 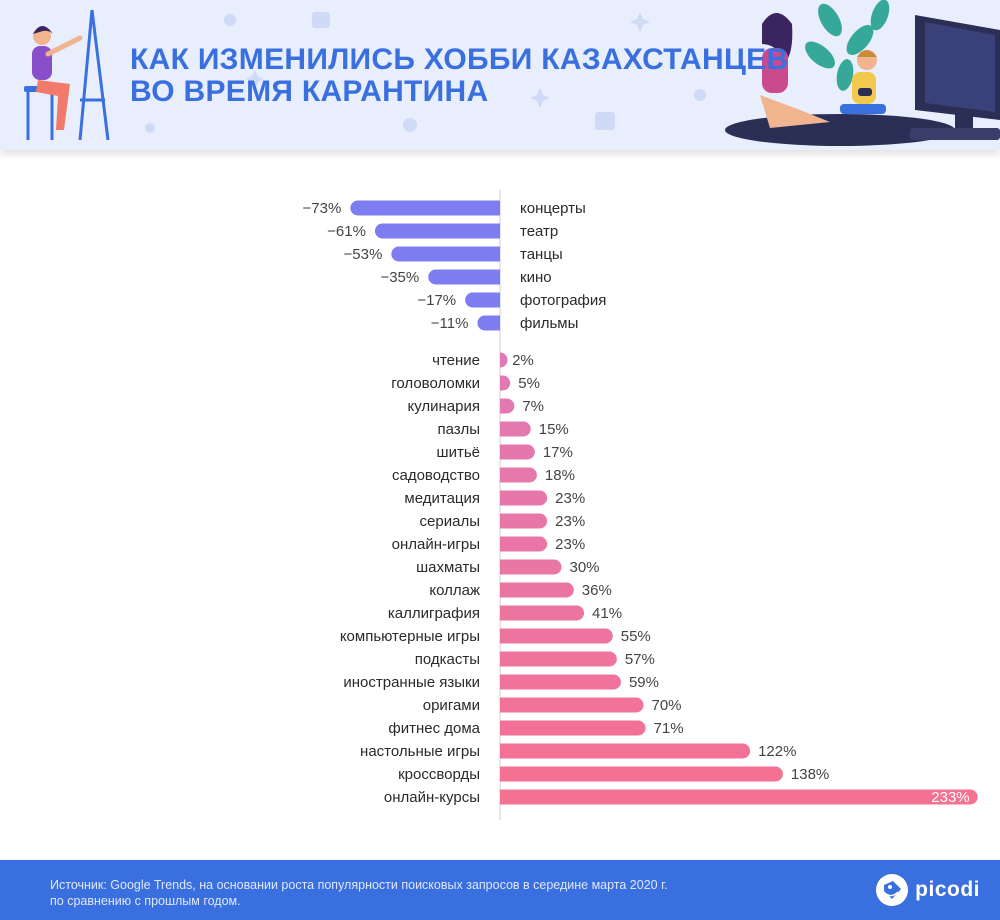 I want to click on category-label: головоломки, so click(x=435, y=383).